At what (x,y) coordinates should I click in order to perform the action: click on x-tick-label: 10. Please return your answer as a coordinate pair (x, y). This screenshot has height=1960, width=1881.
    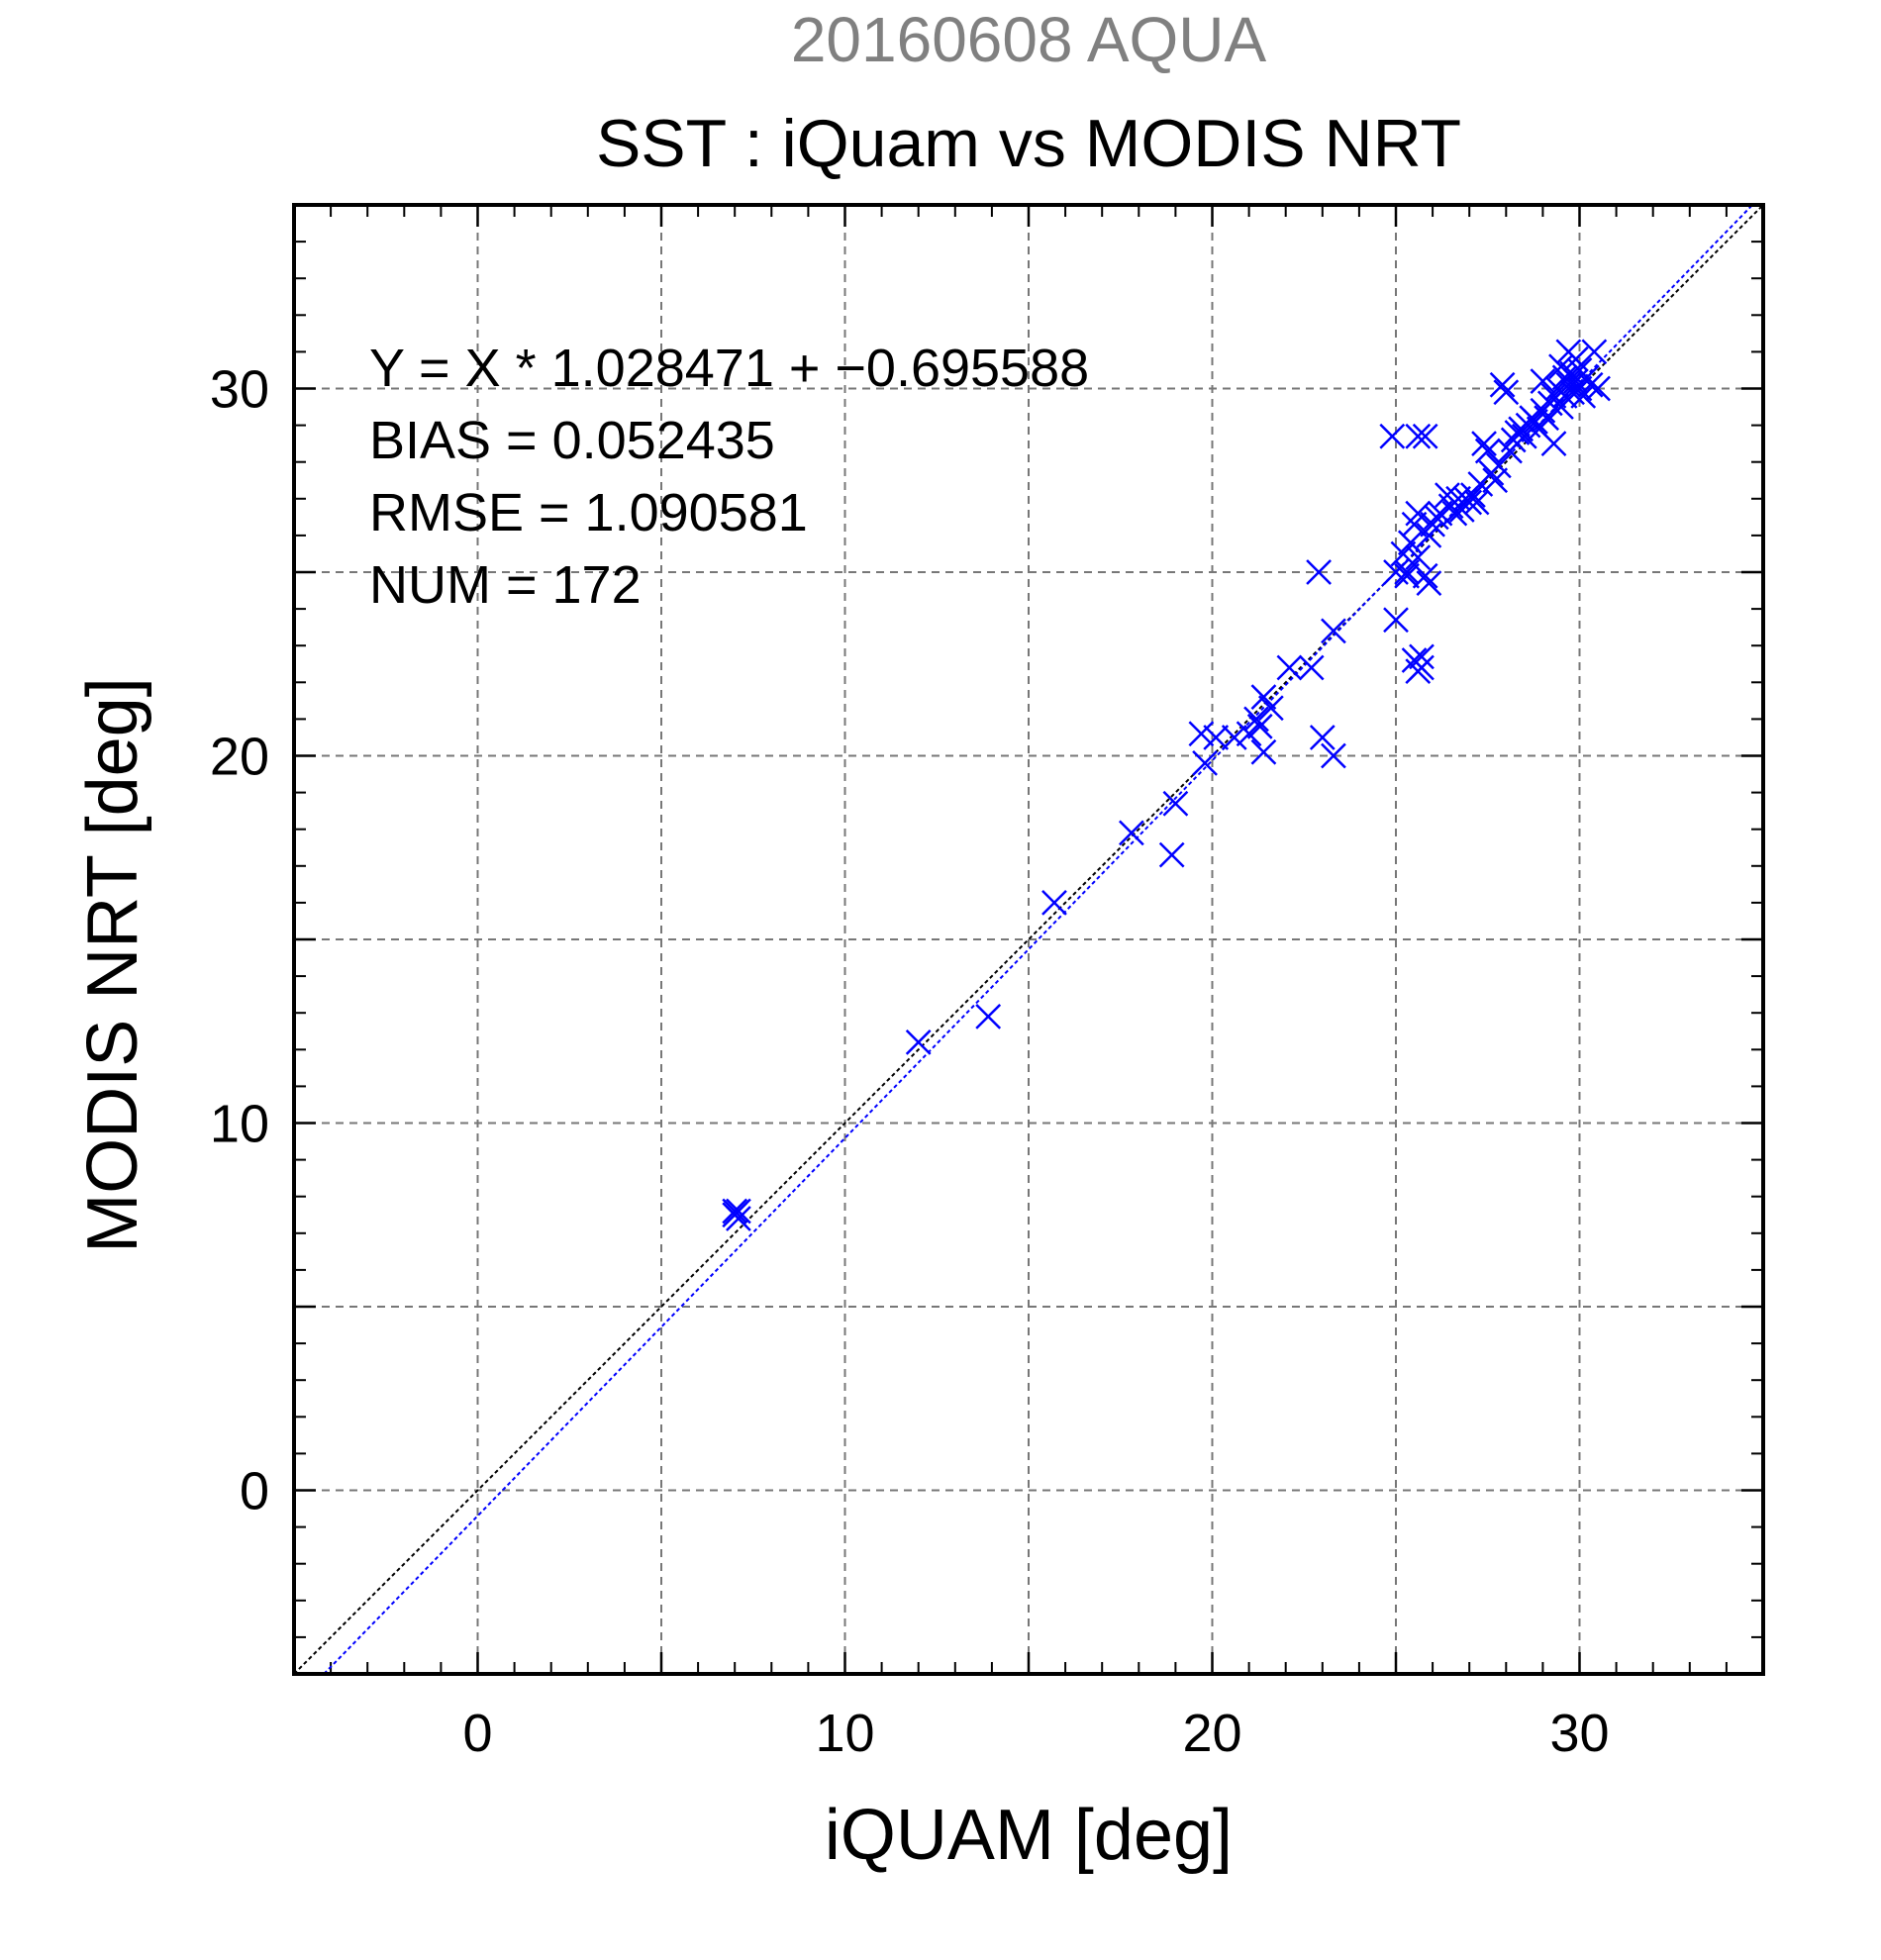
    Looking at the image, I should click on (845, 1733).